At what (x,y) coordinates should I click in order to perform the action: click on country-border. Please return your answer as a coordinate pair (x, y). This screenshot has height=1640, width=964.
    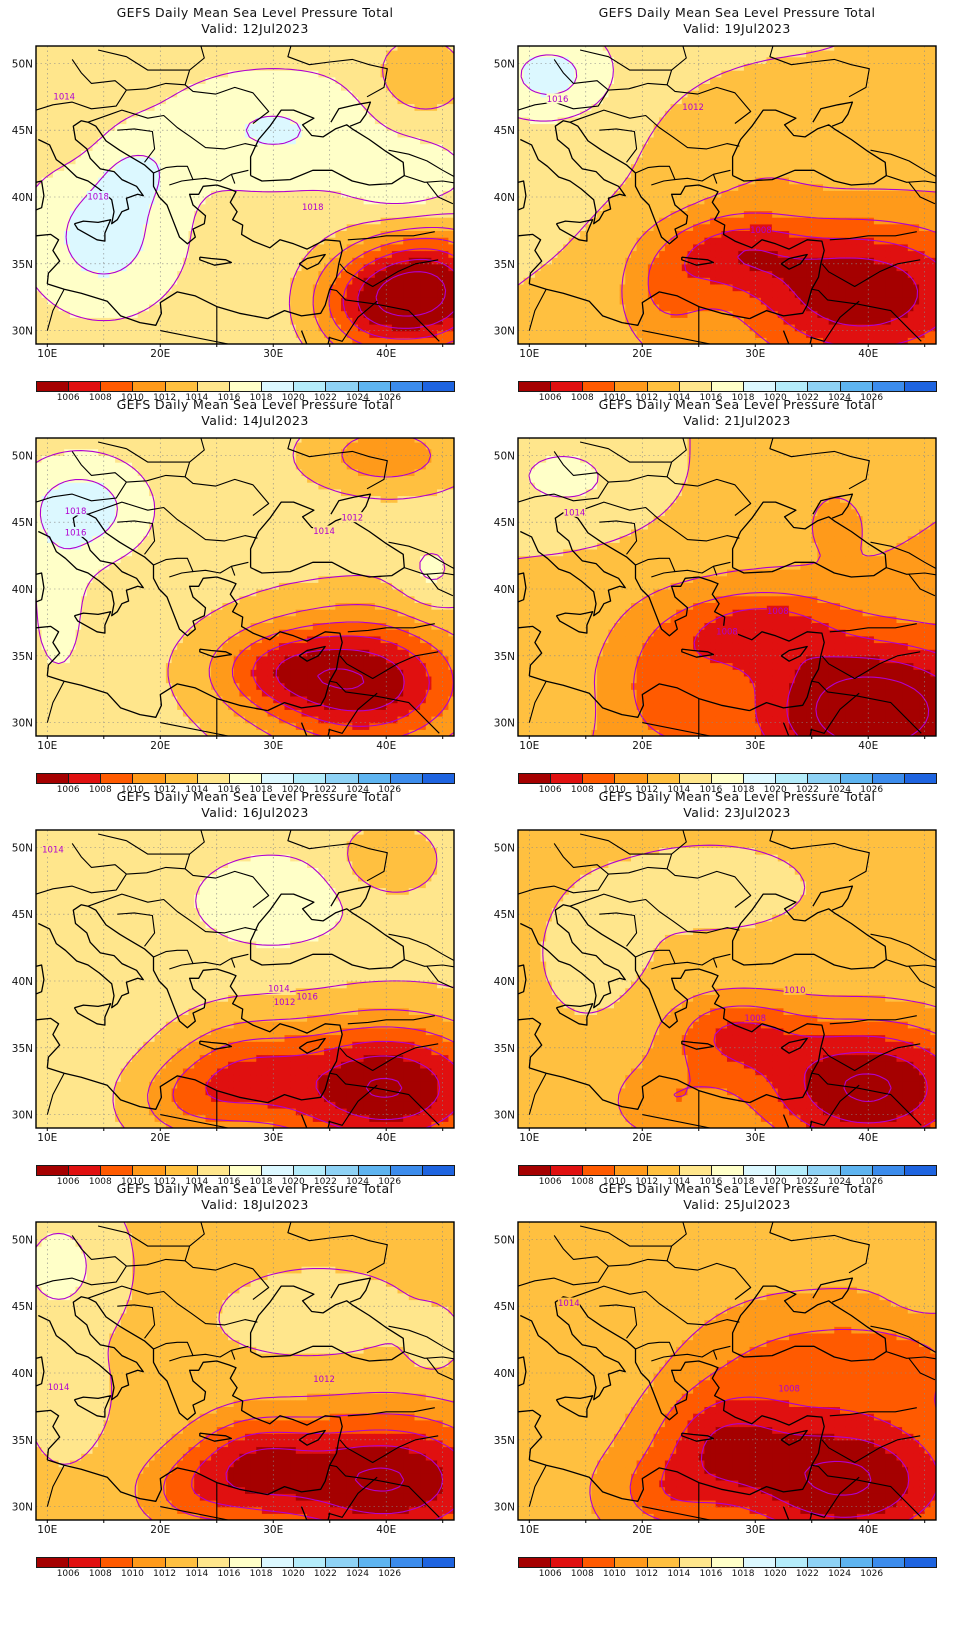
    Looking at the image, I should click on (99, 75).